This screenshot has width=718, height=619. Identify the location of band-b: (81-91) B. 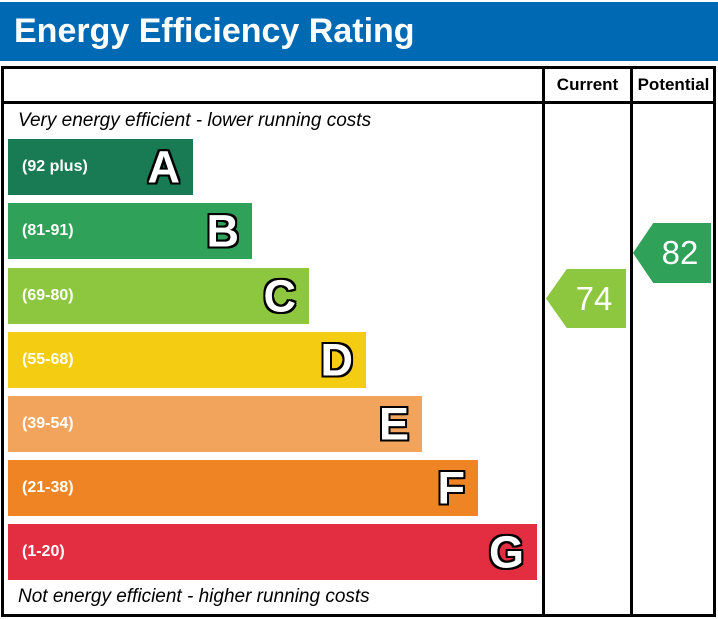
(130, 231).